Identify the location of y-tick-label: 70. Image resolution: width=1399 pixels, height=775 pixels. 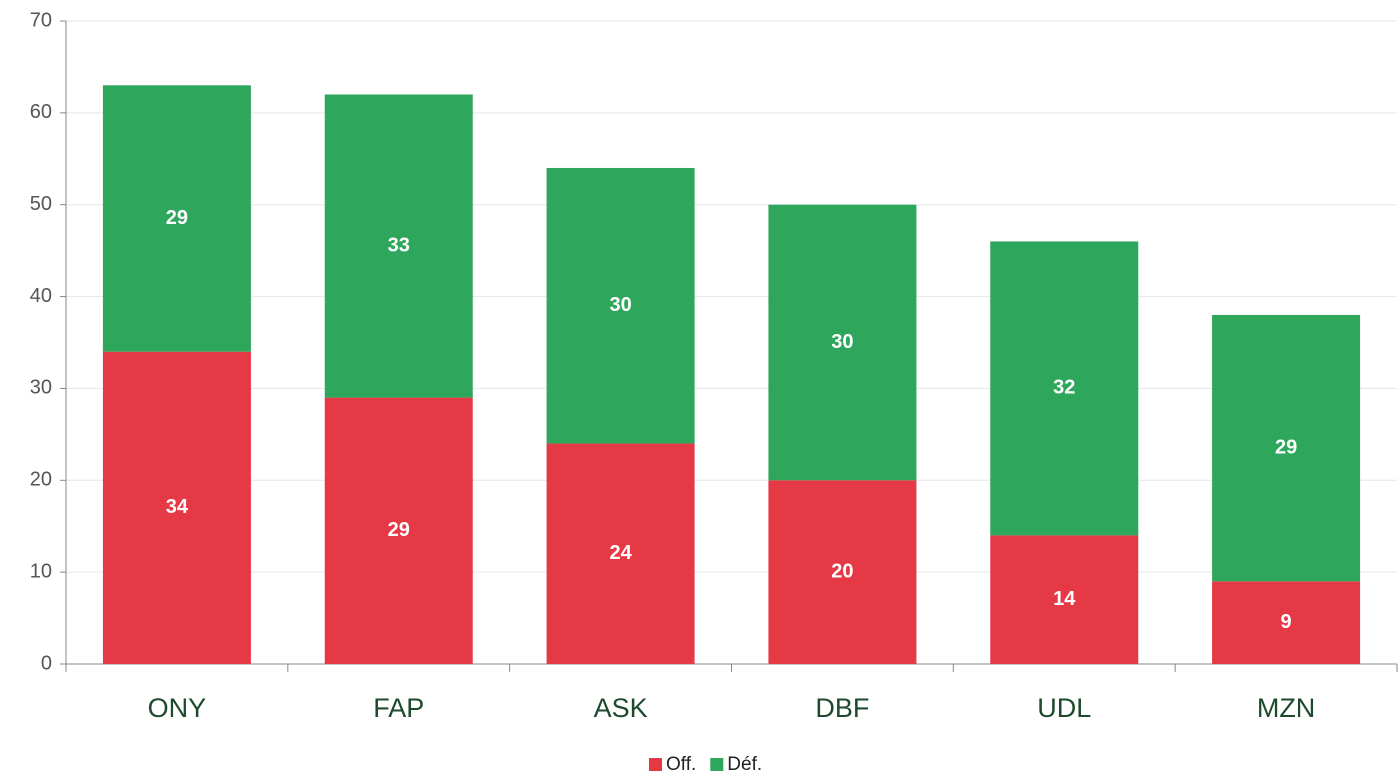
(41, 20).